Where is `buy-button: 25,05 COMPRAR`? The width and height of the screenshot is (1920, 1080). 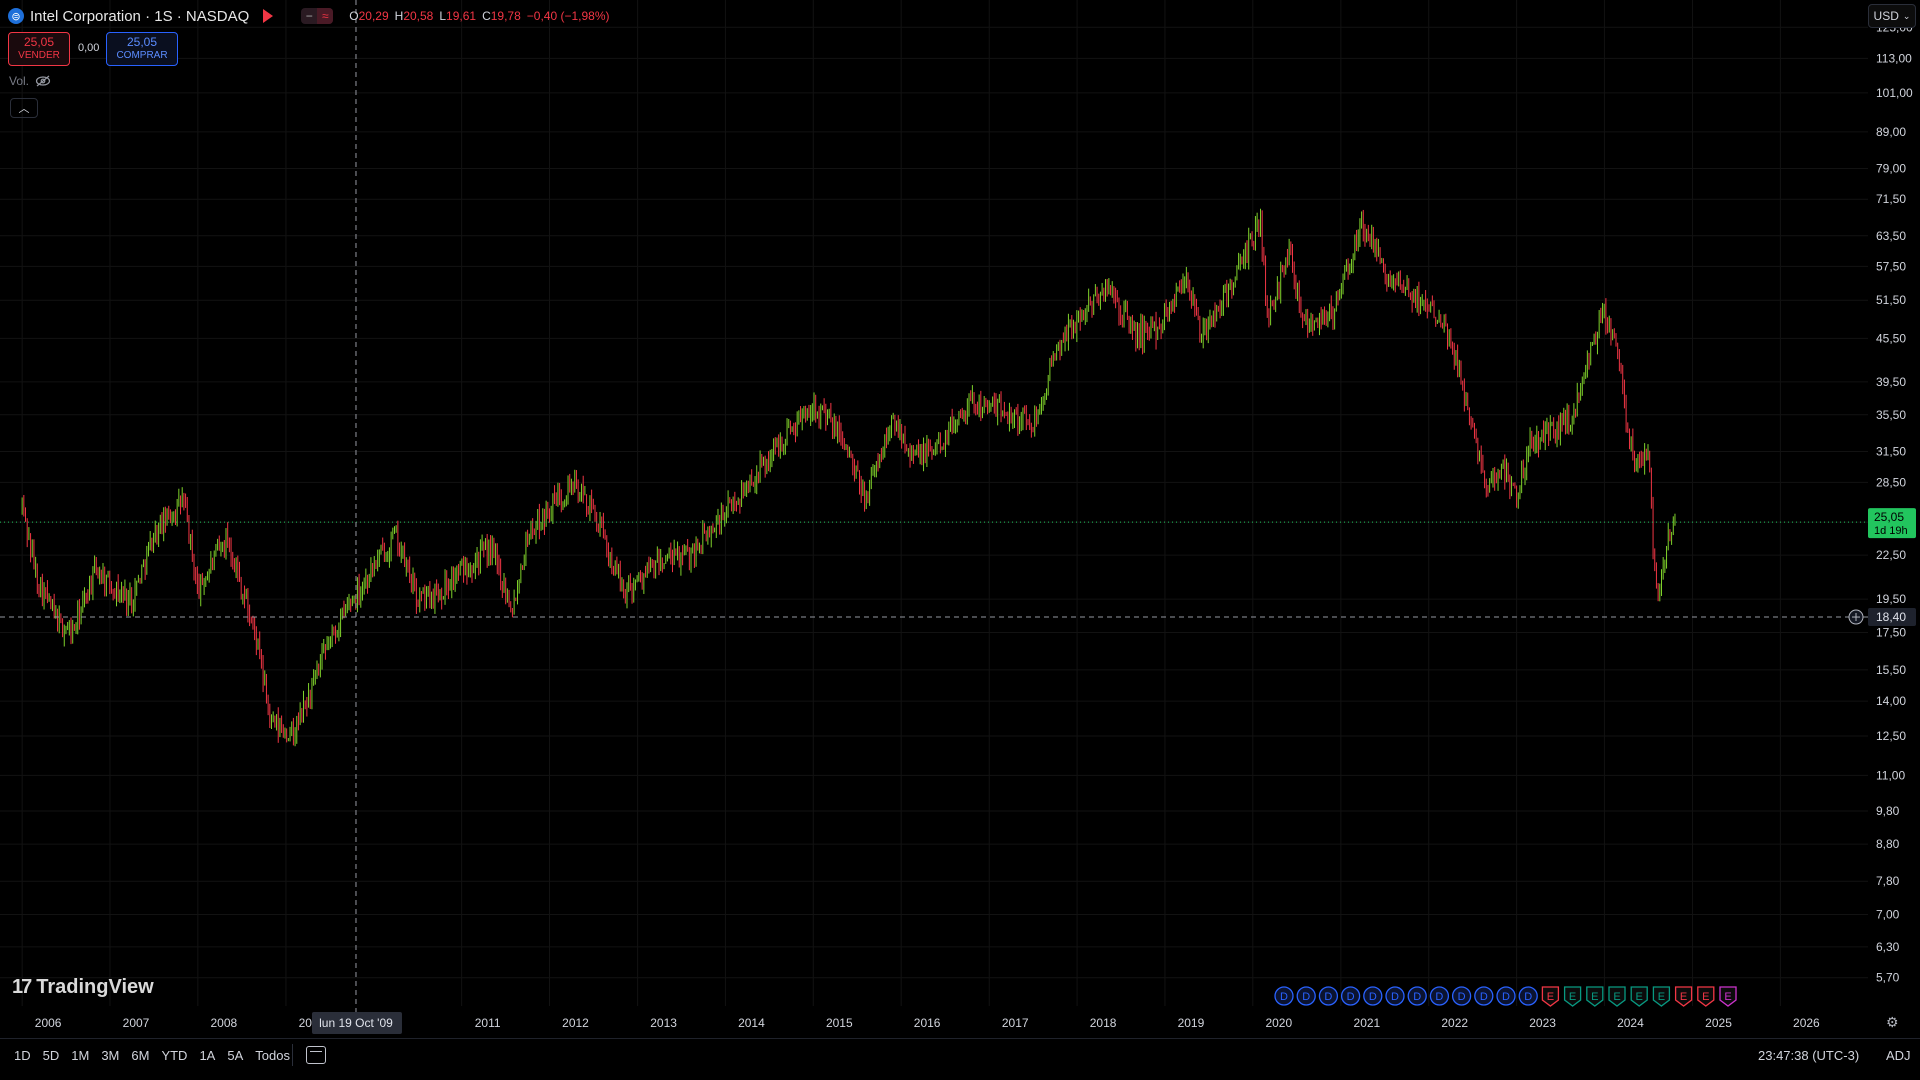
buy-button: 25,05 COMPRAR is located at coordinates (142, 49).